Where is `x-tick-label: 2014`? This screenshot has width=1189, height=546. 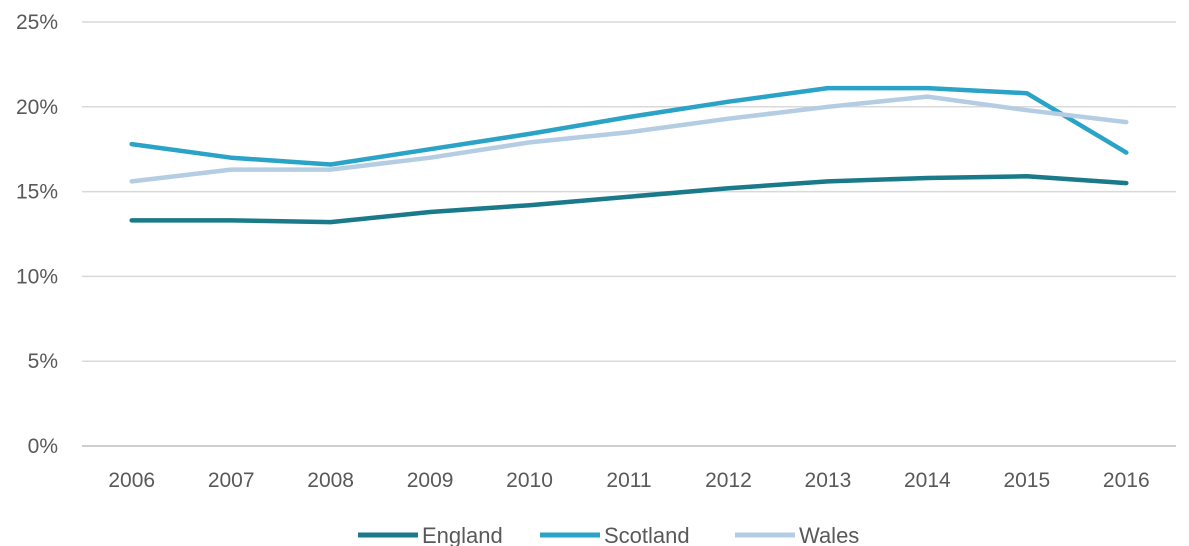
x-tick-label: 2014 is located at coordinates (927, 480).